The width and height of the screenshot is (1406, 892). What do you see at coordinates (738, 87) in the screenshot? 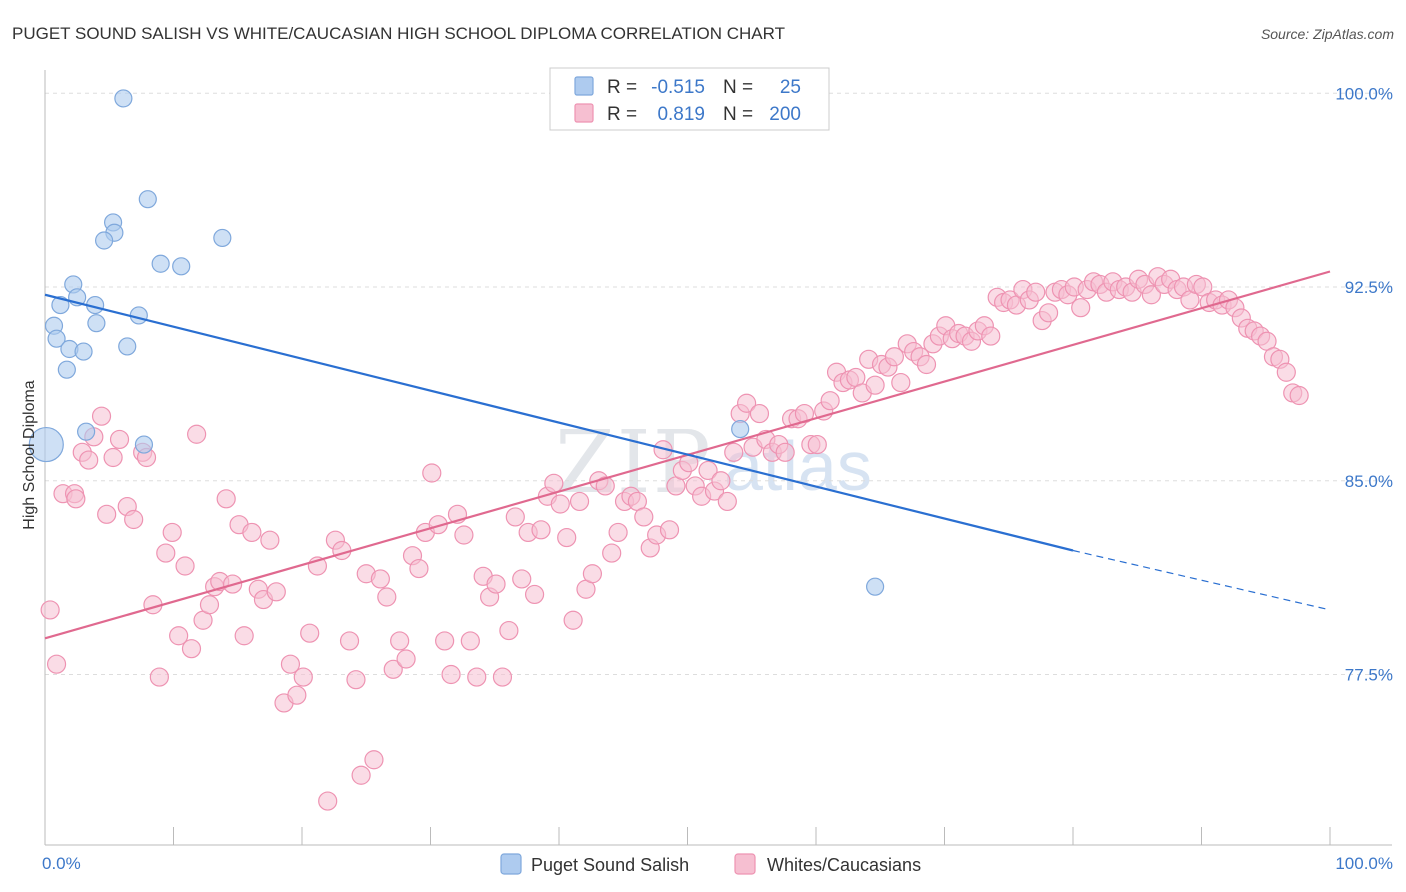
I see `legend-row1-n-label: N =` at bounding box center [738, 87].